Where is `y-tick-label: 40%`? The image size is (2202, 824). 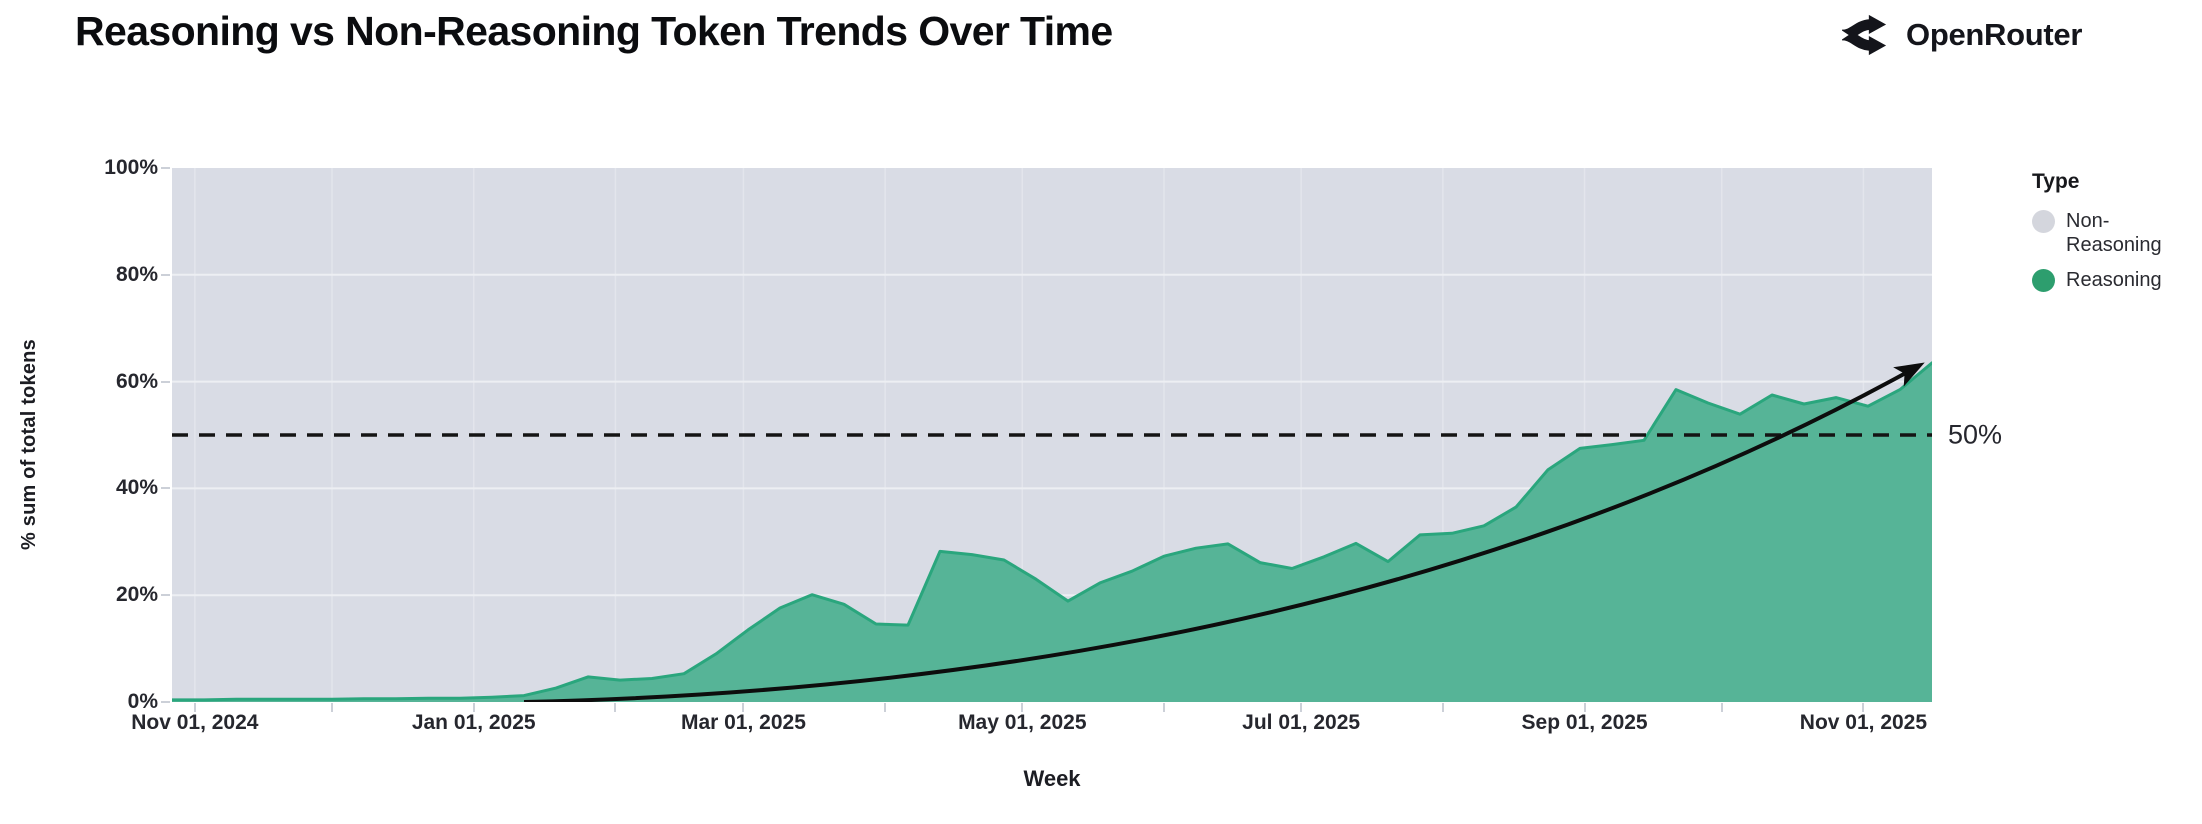
y-tick-label: 40% is located at coordinates (136, 488).